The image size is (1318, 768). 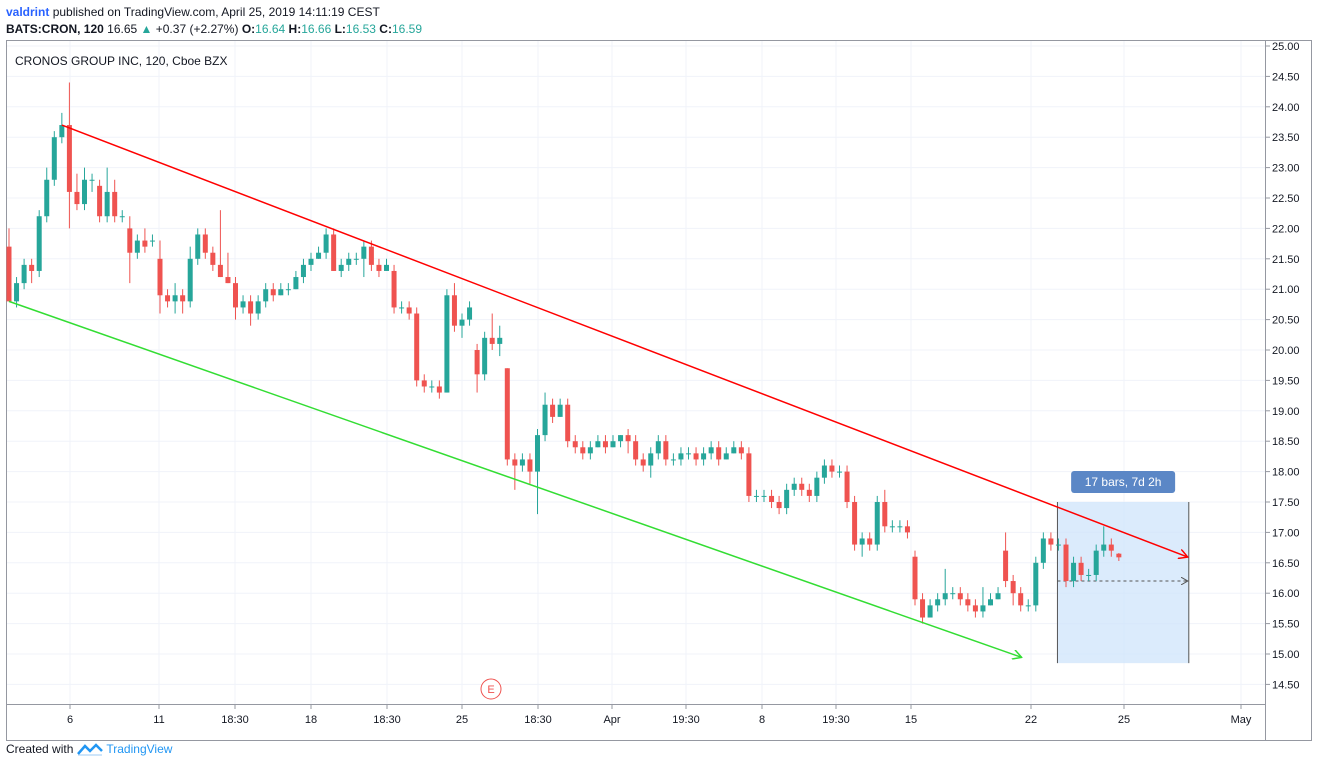 What do you see at coordinates (55, 29) in the screenshot?
I see `symbol-label: BATS:CRON, 120` at bounding box center [55, 29].